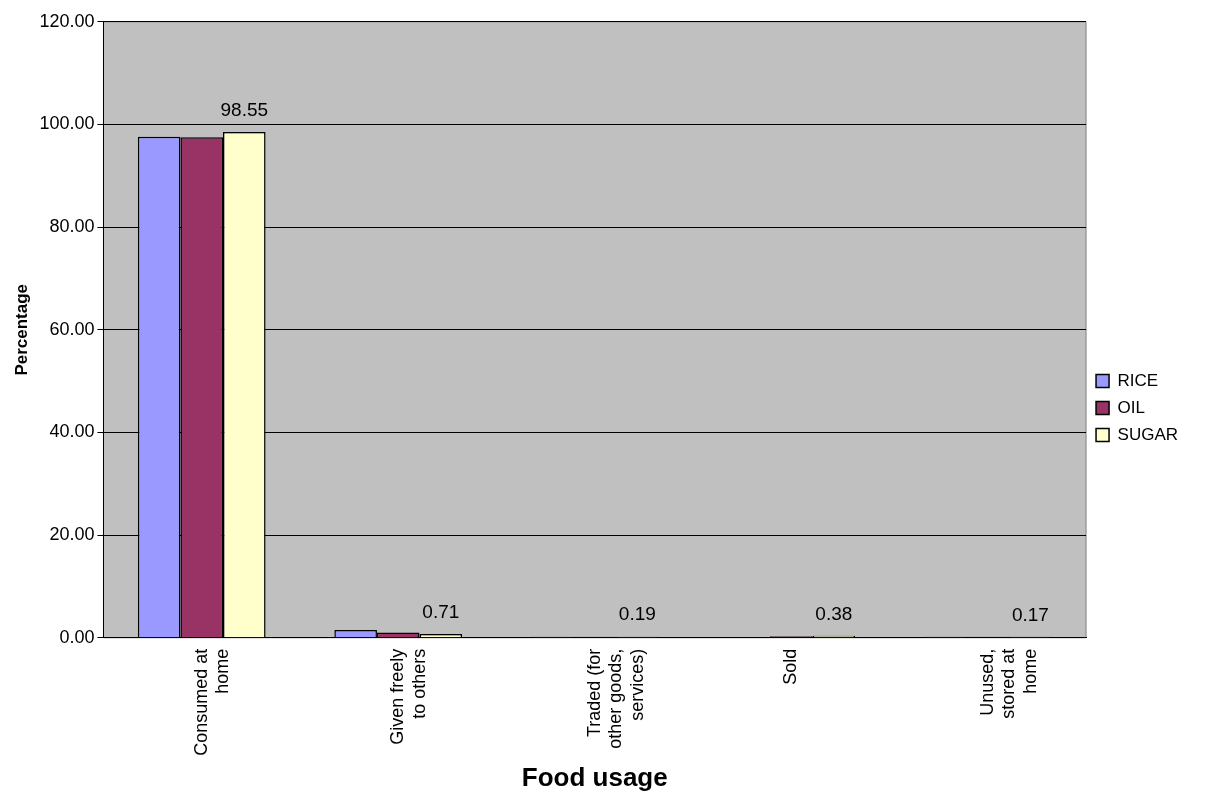 The image size is (1212, 809). What do you see at coordinates (77, 636) in the screenshot?
I see `y-tick-label: 0.00` at bounding box center [77, 636].